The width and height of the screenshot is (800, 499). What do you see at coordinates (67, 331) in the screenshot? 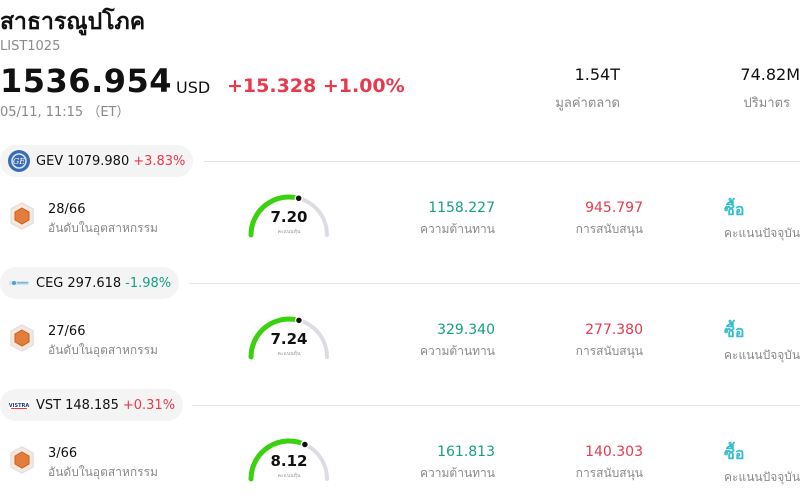
I see `industry-rank: 27/66` at bounding box center [67, 331].